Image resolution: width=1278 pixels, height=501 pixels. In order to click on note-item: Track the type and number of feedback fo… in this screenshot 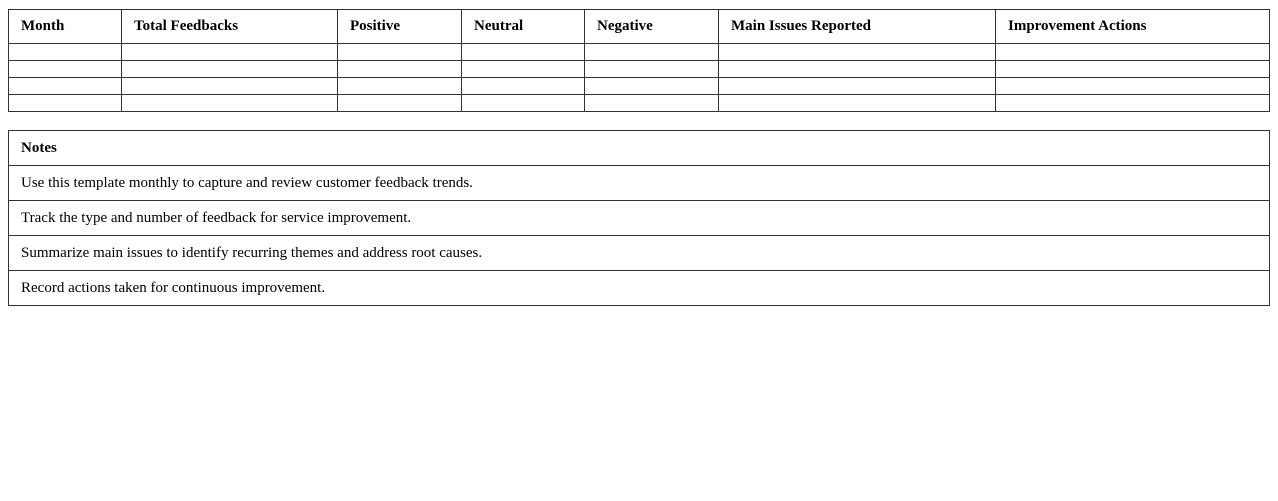, I will do `click(639, 218)`.